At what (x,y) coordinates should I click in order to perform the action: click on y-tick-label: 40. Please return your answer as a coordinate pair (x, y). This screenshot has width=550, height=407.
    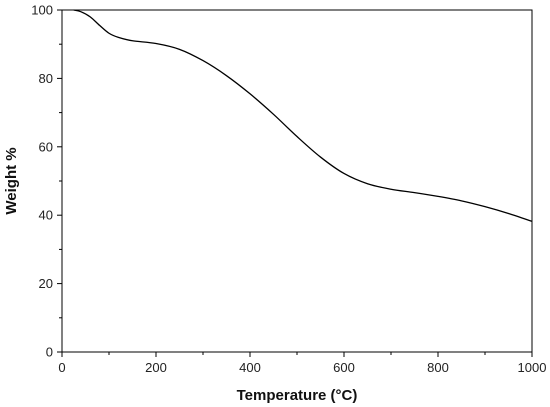
    Looking at the image, I should click on (46, 215).